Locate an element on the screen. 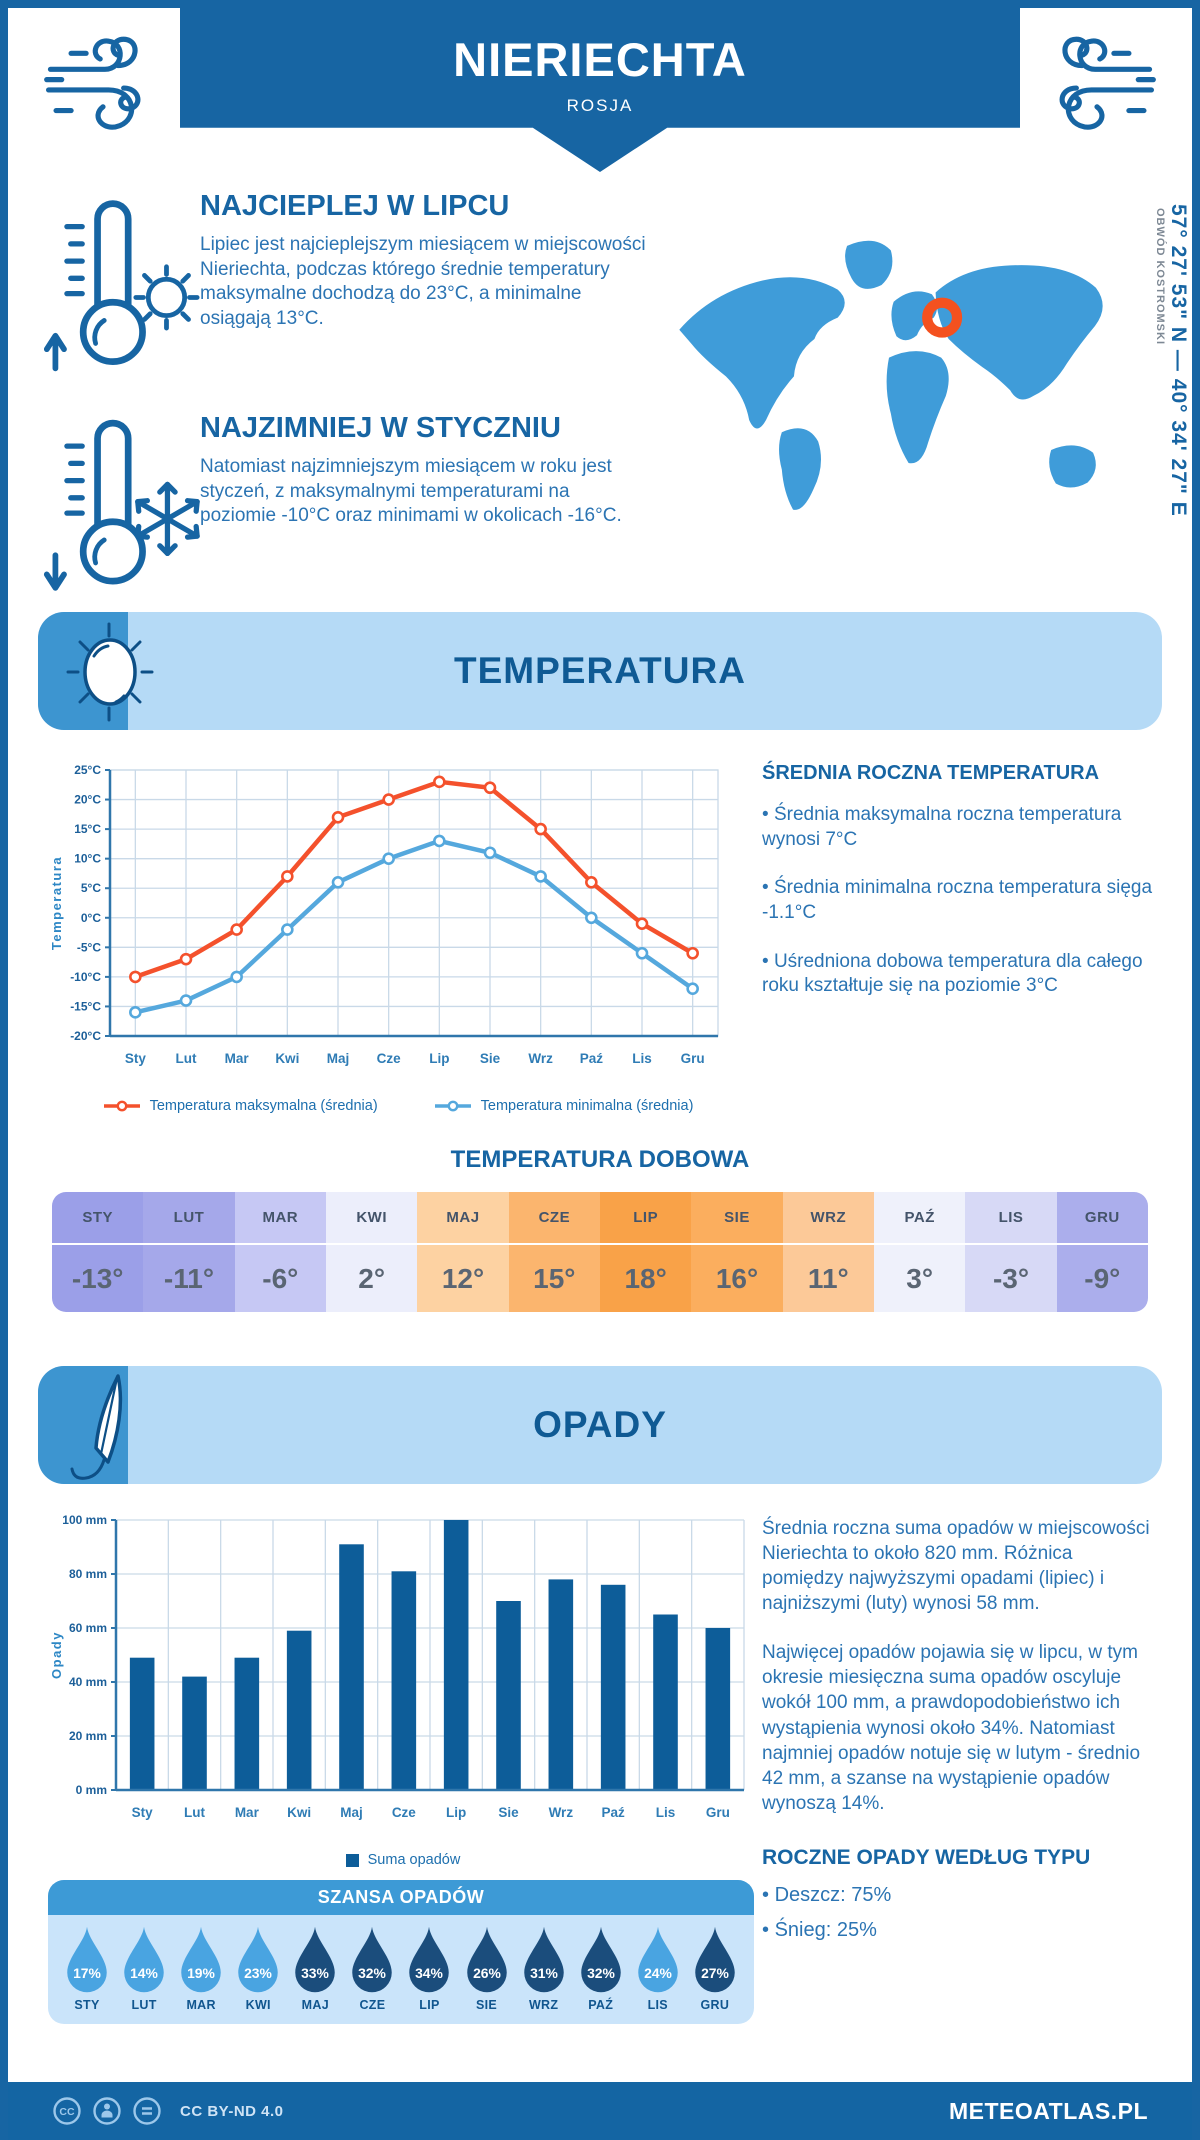 This screenshot has width=1200, height=2140. thermometer-up-sun-icon is located at coordinates (121, 288).